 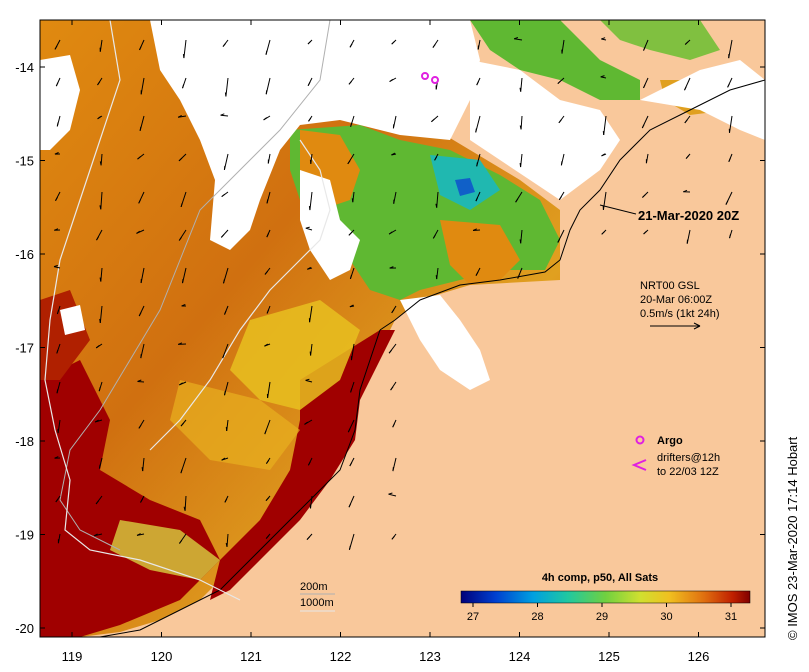 I want to click on lat-tick-label: -19, so click(x=24, y=535).